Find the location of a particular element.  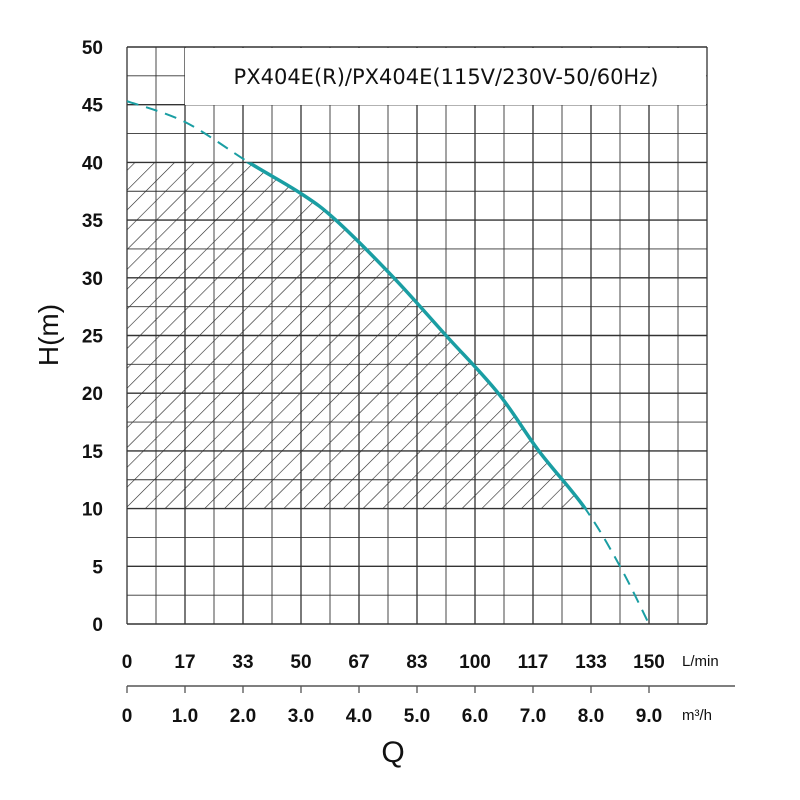

x-tick-label-m3h: 4.0 is located at coordinates (359, 716).